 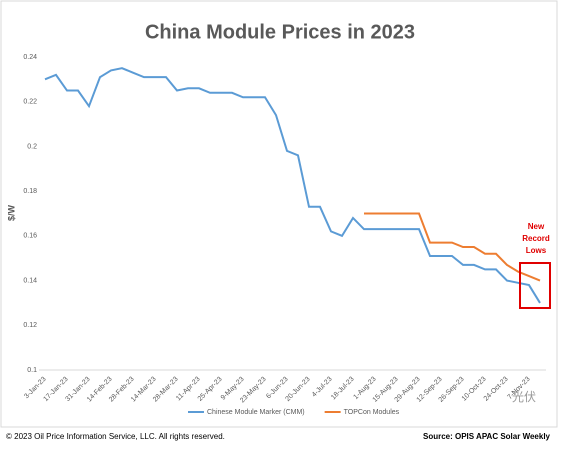 I want to click on y-tick-label: 0.12, so click(x=30, y=325).